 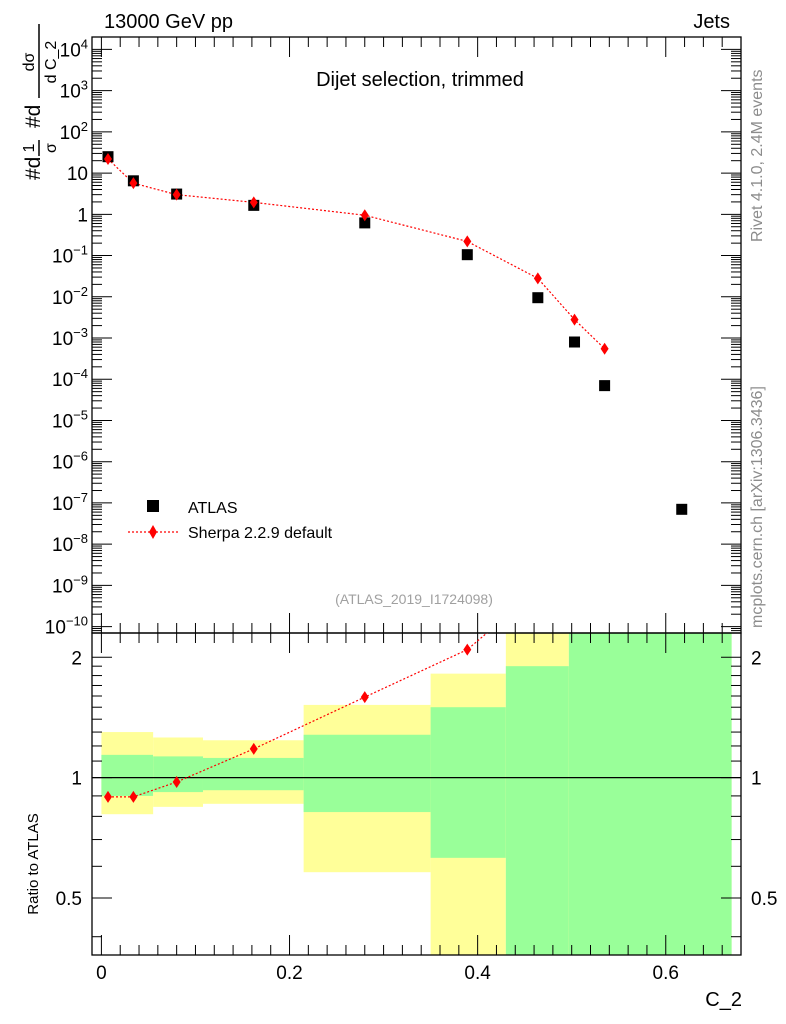 What do you see at coordinates (757, 507) in the screenshot?
I see `mcplots-label: mcplots.cern.ch [arXiv:1306.3436]` at bounding box center [757, 507].